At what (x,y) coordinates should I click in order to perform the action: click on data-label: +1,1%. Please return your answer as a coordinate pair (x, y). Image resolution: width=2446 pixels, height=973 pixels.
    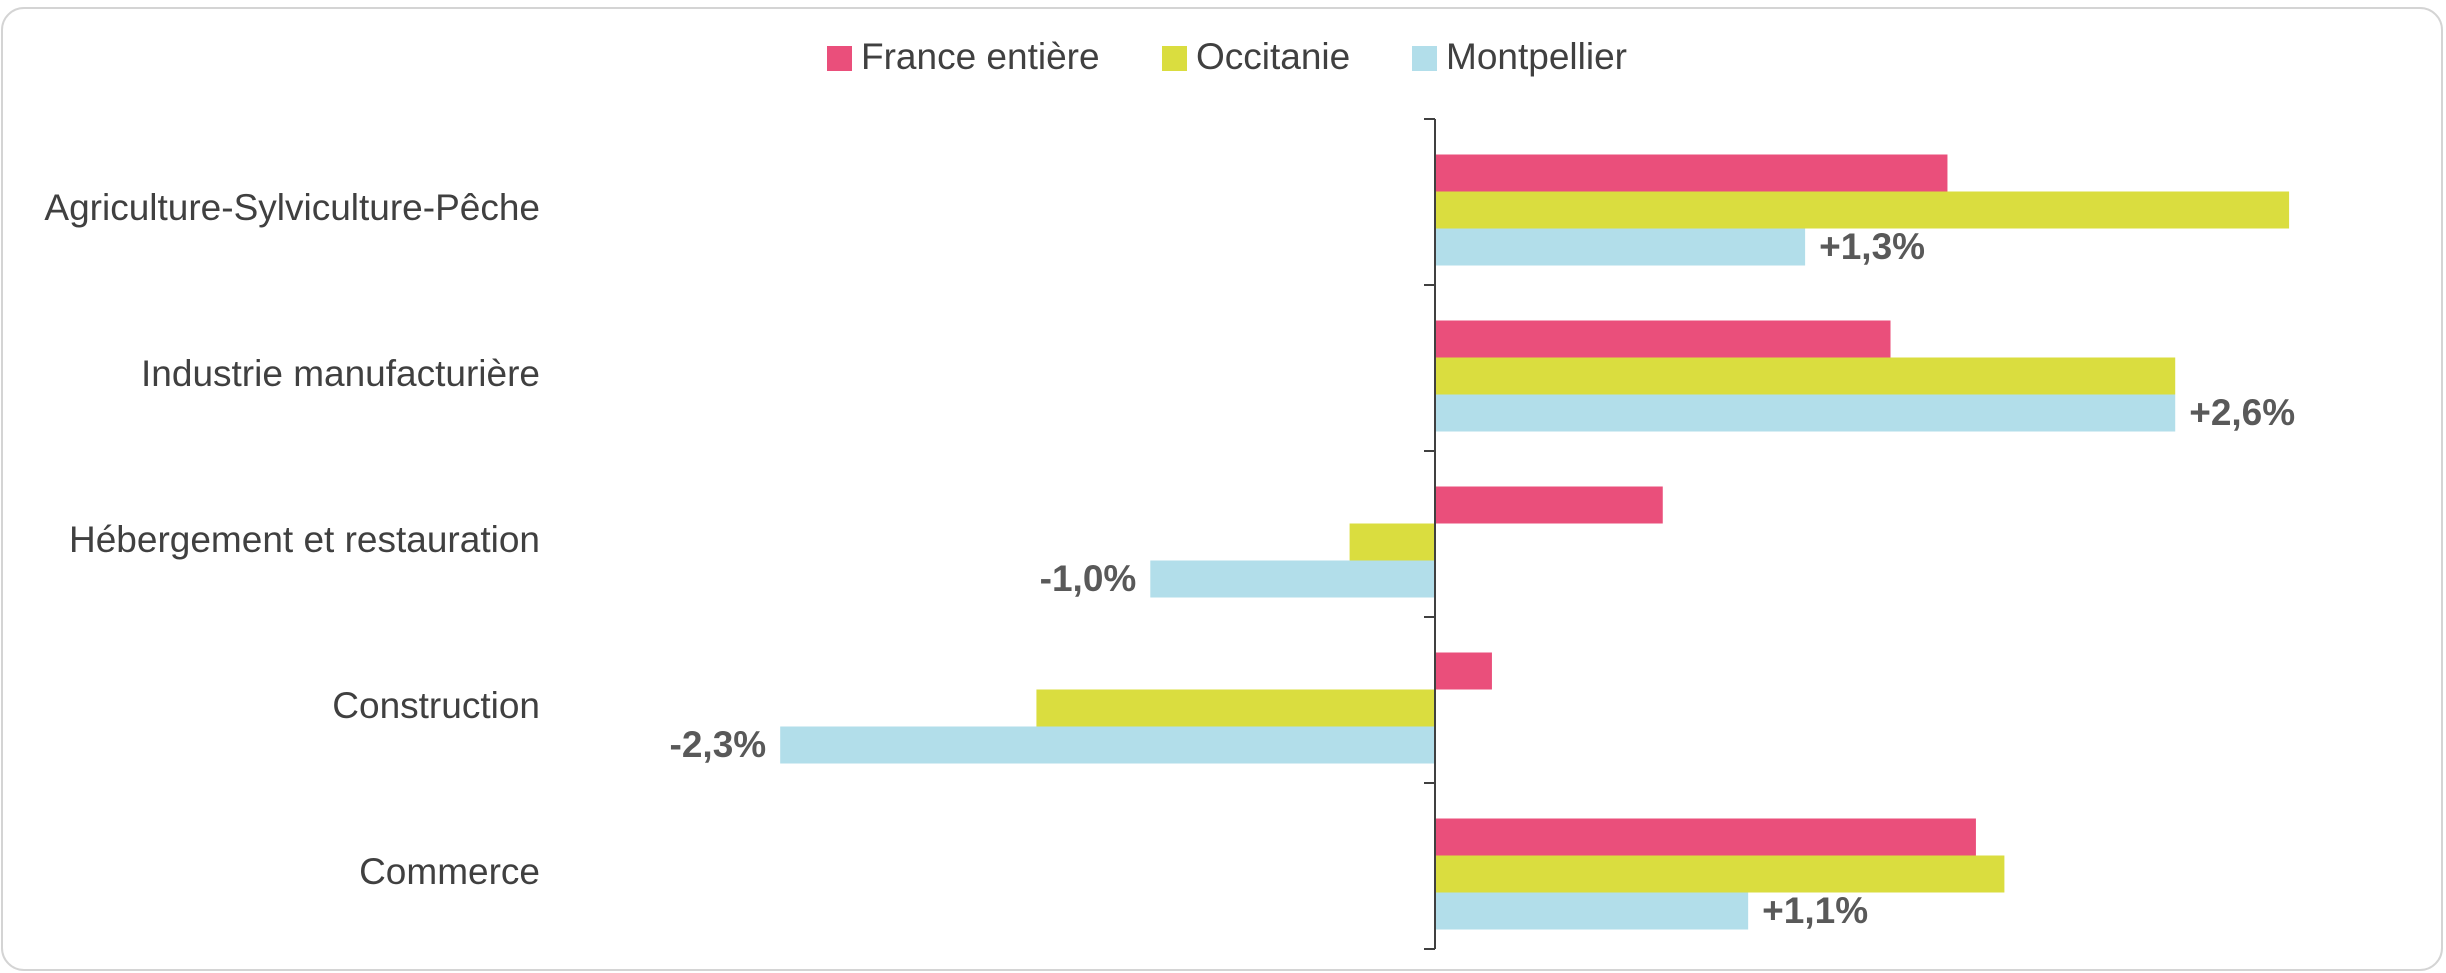
    Looking at the image, I should click on (1815, 910).